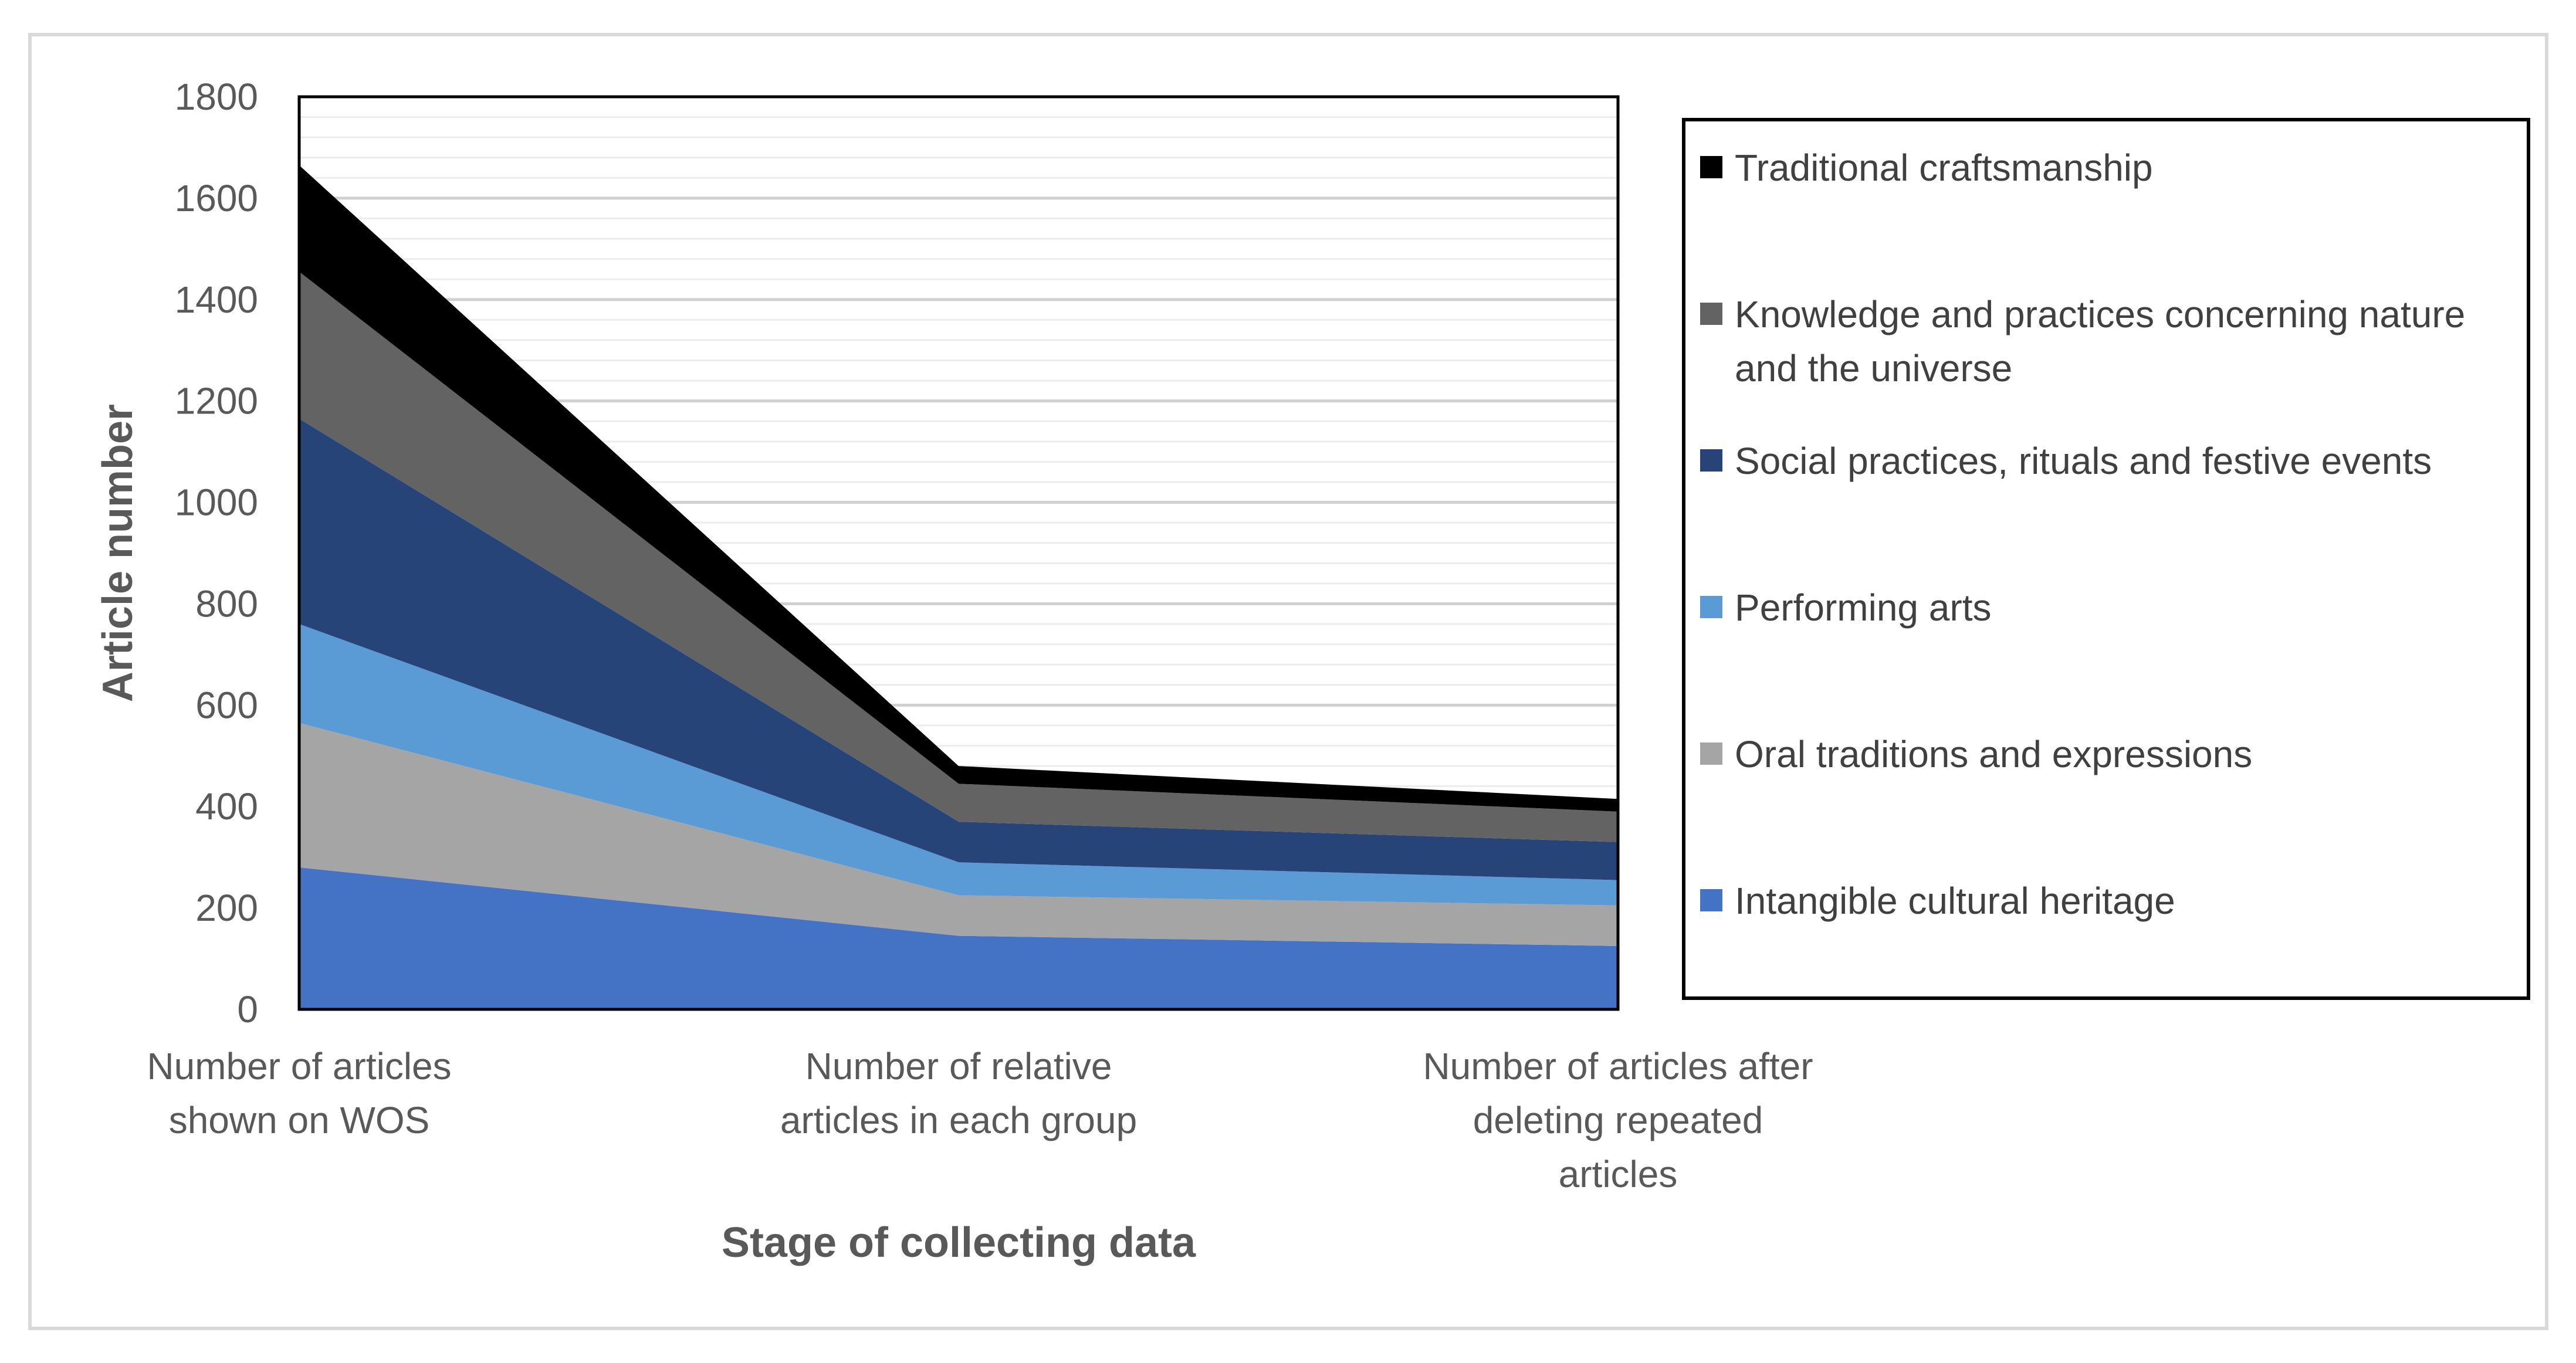  Describe the element at coordinates (1955, 901) in the screenshot. I see `legend-label: Intangible cultural heritage` at that location.